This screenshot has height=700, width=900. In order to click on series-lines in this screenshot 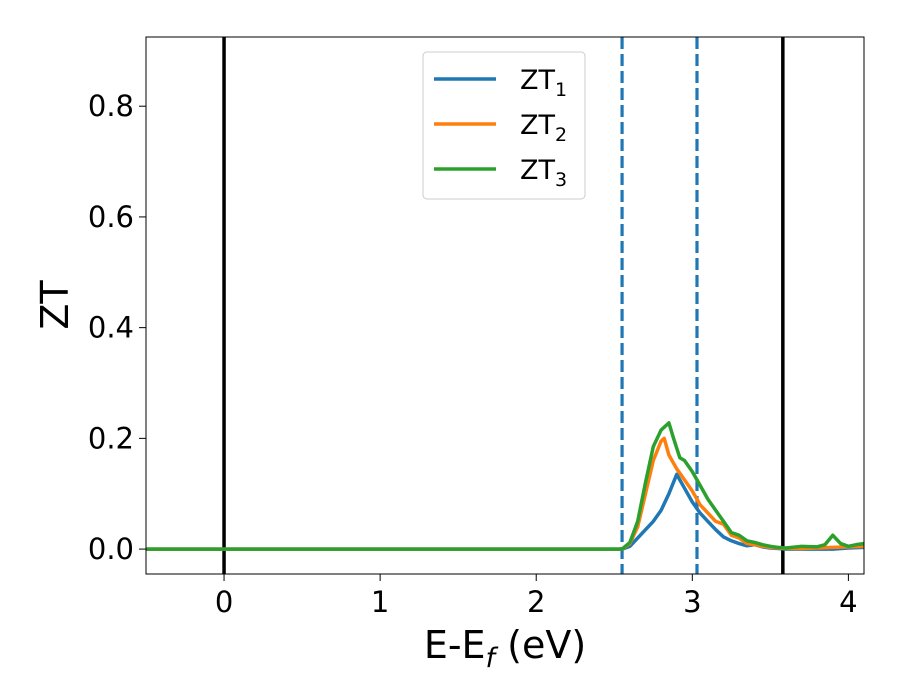, I will do `click(505, 486)`.